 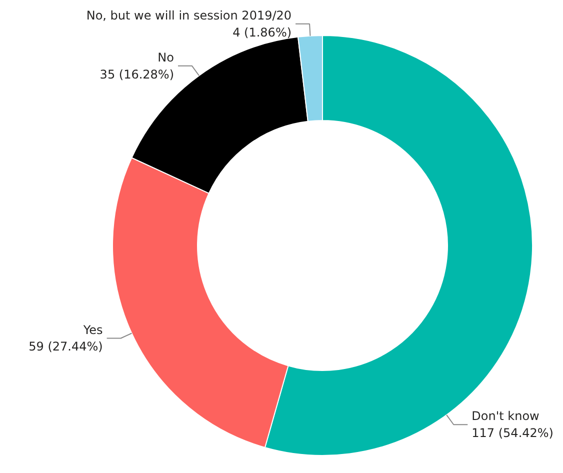 I want to click on data-label: 35 (16.28%), so click(x=137, y=74).